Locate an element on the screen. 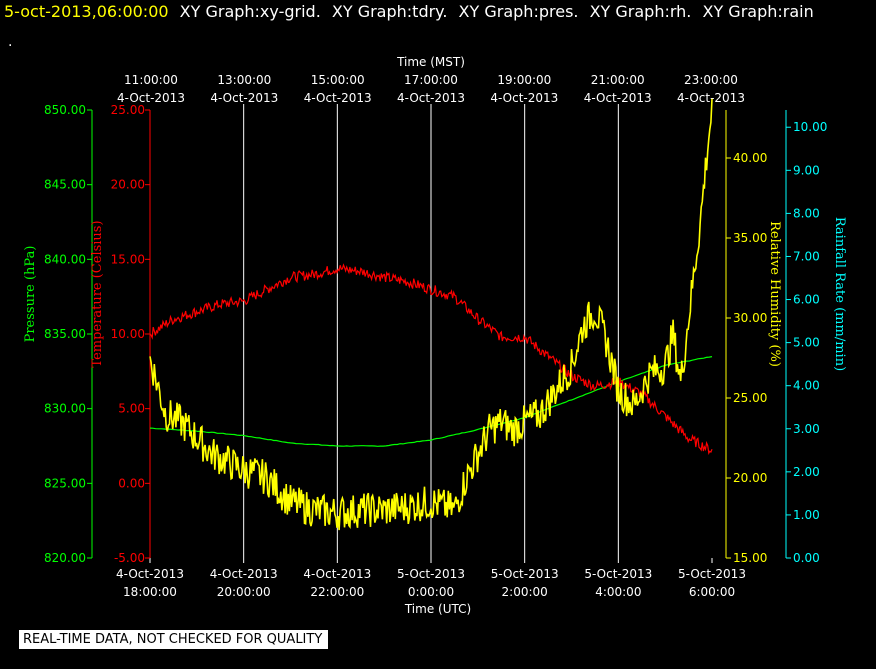 Image resolution: width=876 pixels, height=669 pixels. rain-tick-label: 1.00 is located at coordinates (806, 515).